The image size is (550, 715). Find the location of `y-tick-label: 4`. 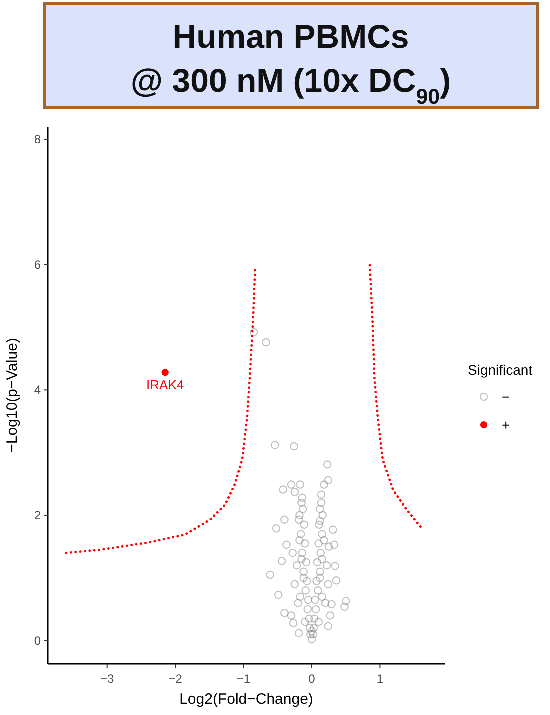

y-tick-label: 4 is located at coordinates (38, 390).